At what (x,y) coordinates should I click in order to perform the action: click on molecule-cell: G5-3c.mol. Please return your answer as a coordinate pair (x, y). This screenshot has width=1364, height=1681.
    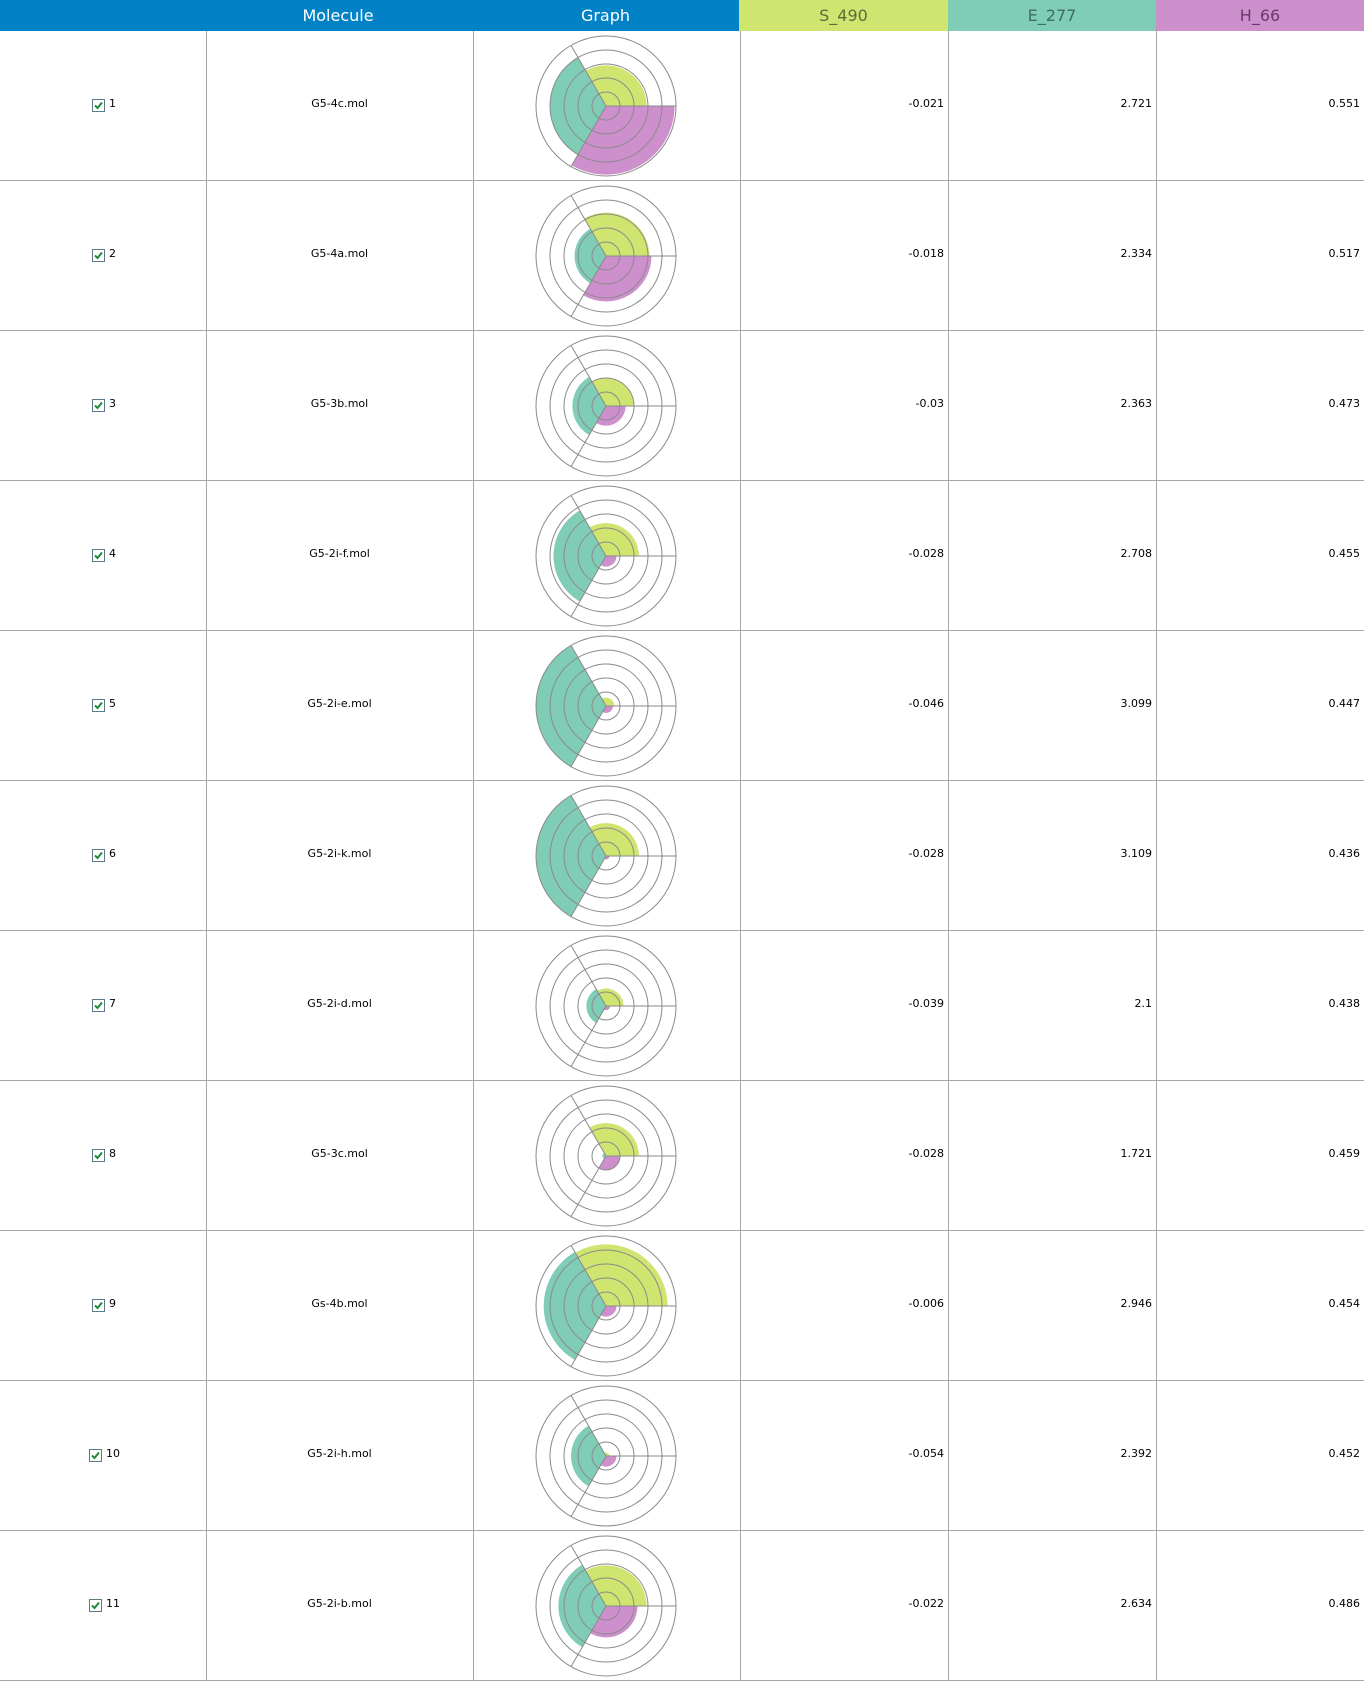
    Looking at the image, I should click on (339, 1155).